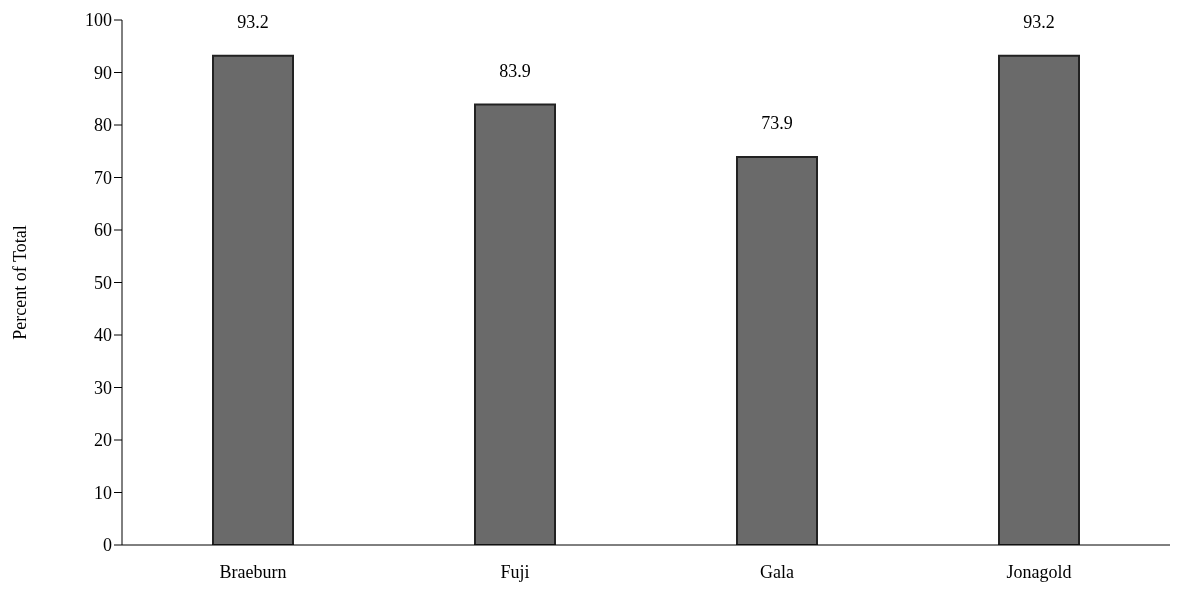  Describe the element at coordinates (103, 125) in the screenshot. I see `y-tick-label: 80` at that location.